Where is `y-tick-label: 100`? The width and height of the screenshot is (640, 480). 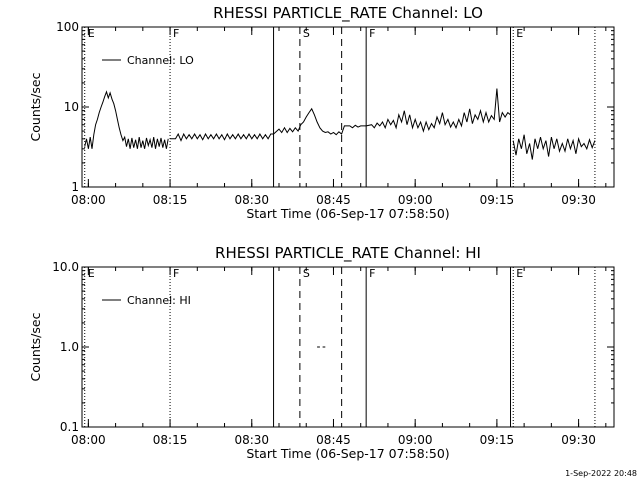 y-tick-label: 100 is located at coordinates (67, 27).